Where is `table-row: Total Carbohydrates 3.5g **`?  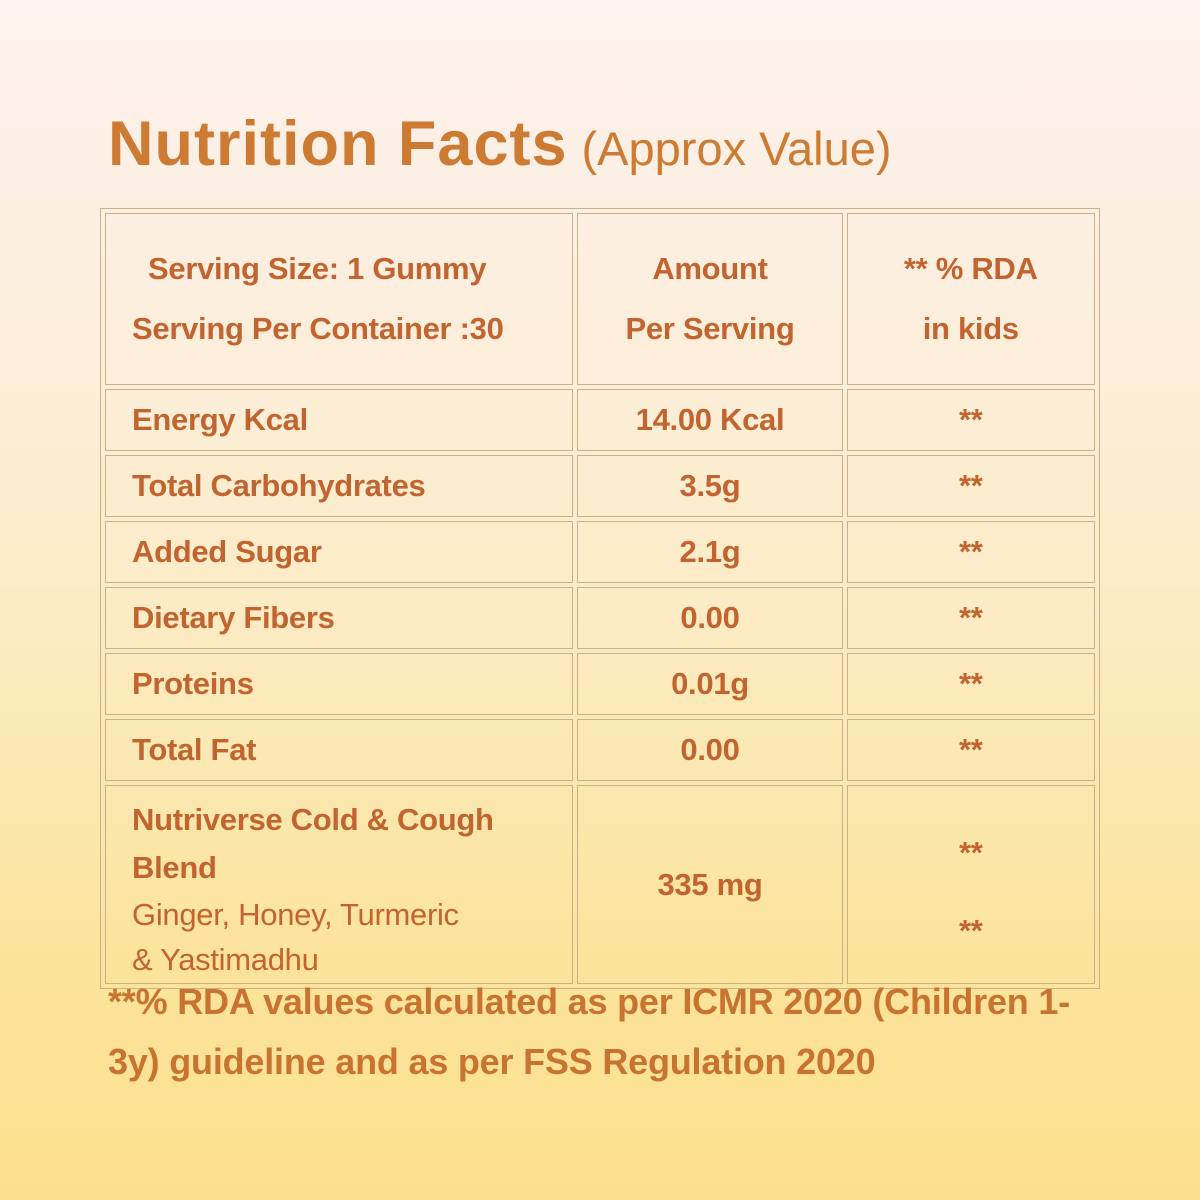 table-row: Total Carbohydrates 3.5g ** is located at coordinates (600, 486).